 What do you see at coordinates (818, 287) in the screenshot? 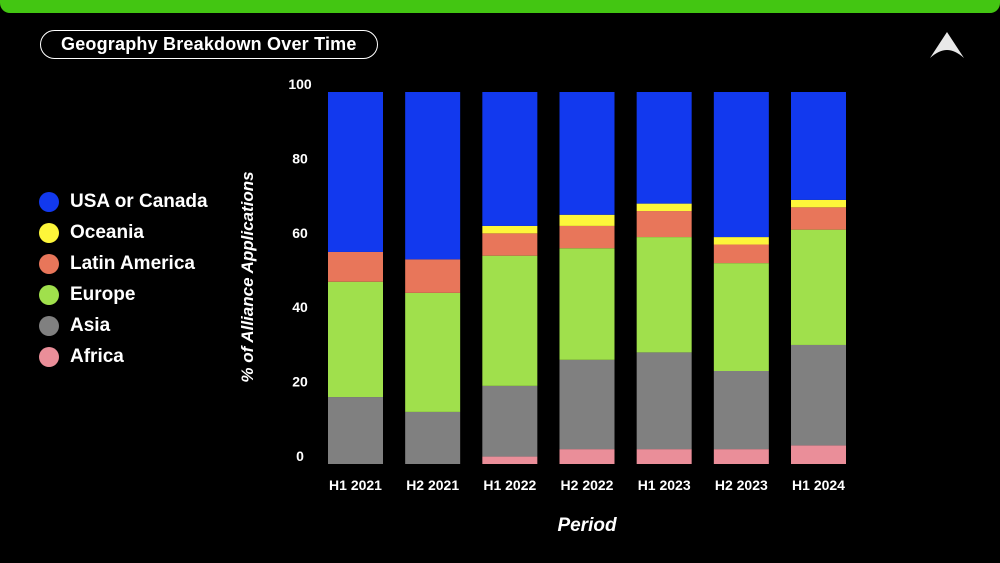
I see `bar-segment-europe-h1-2024` at bounding box center [818, 287].